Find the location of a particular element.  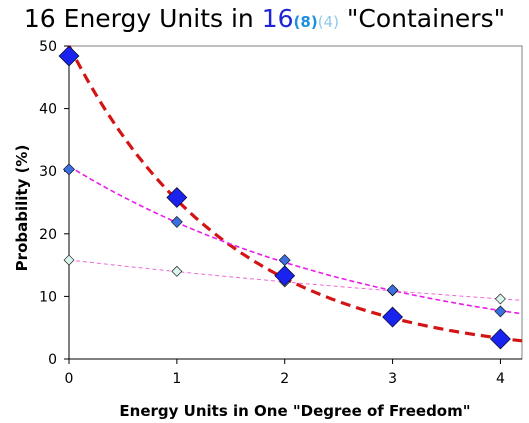

title-prefix: 16 Energy Units in is located at coordinates (142, 18).